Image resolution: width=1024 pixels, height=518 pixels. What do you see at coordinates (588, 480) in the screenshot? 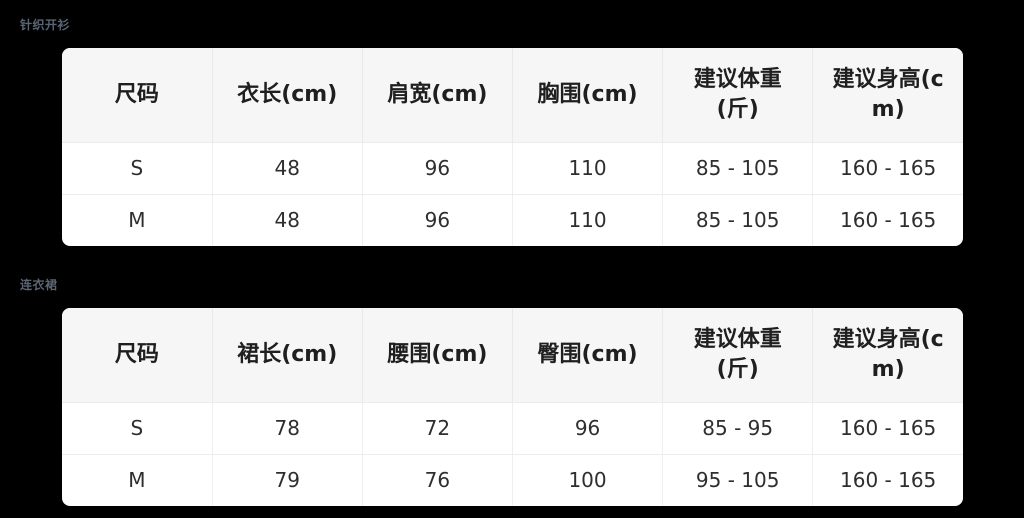
I see `table-cell: 100` at bounding box center [588, 480].